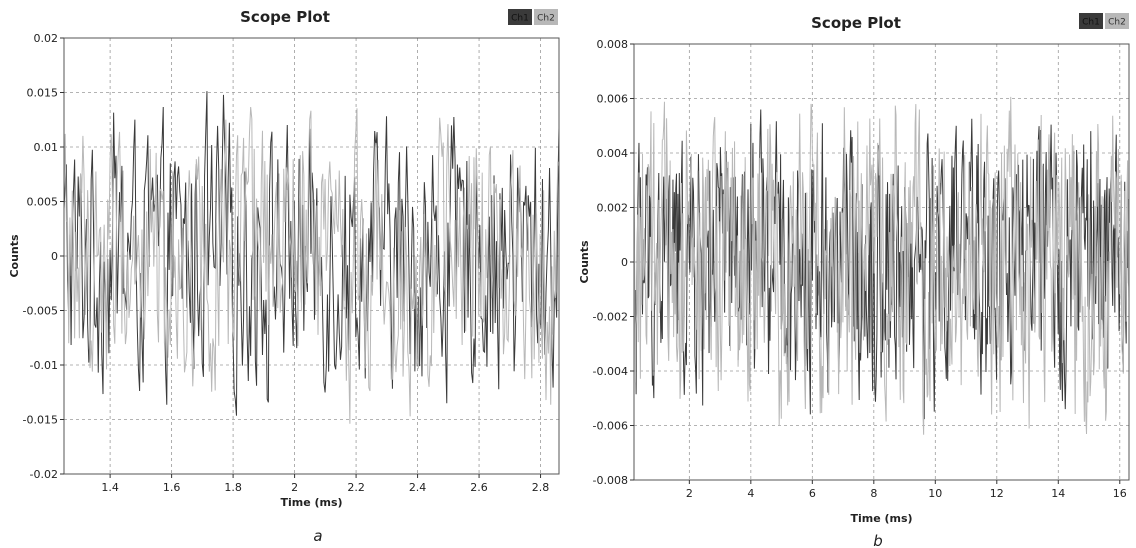 The image size is (1136, 548). What do you see at coordinates (44, 365) in the screenshot?
I see `y-tick-label: -0.01` at bounding box center [44, 365].